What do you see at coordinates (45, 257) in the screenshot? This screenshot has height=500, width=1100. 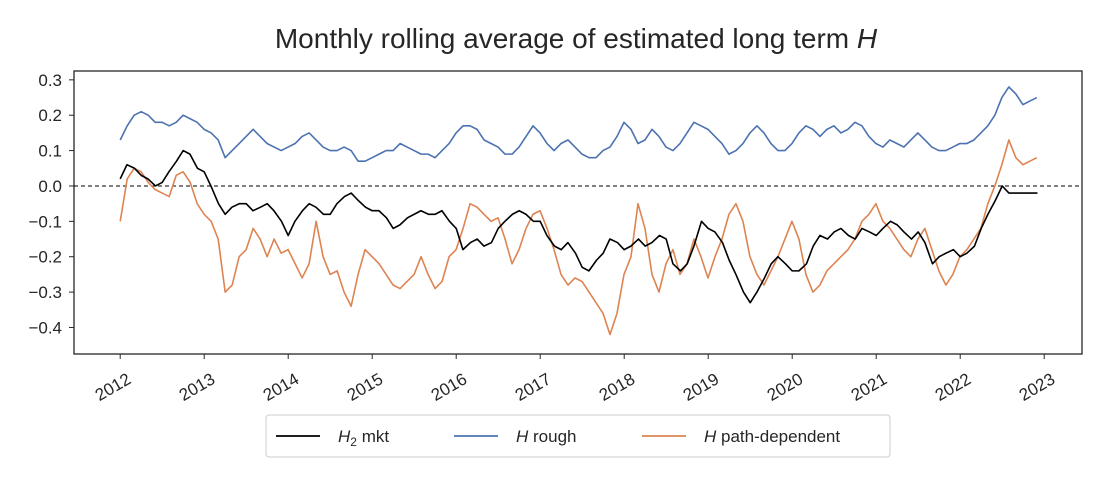 I see `y-tick-label: −0.2` at bounding box center [45, 257].